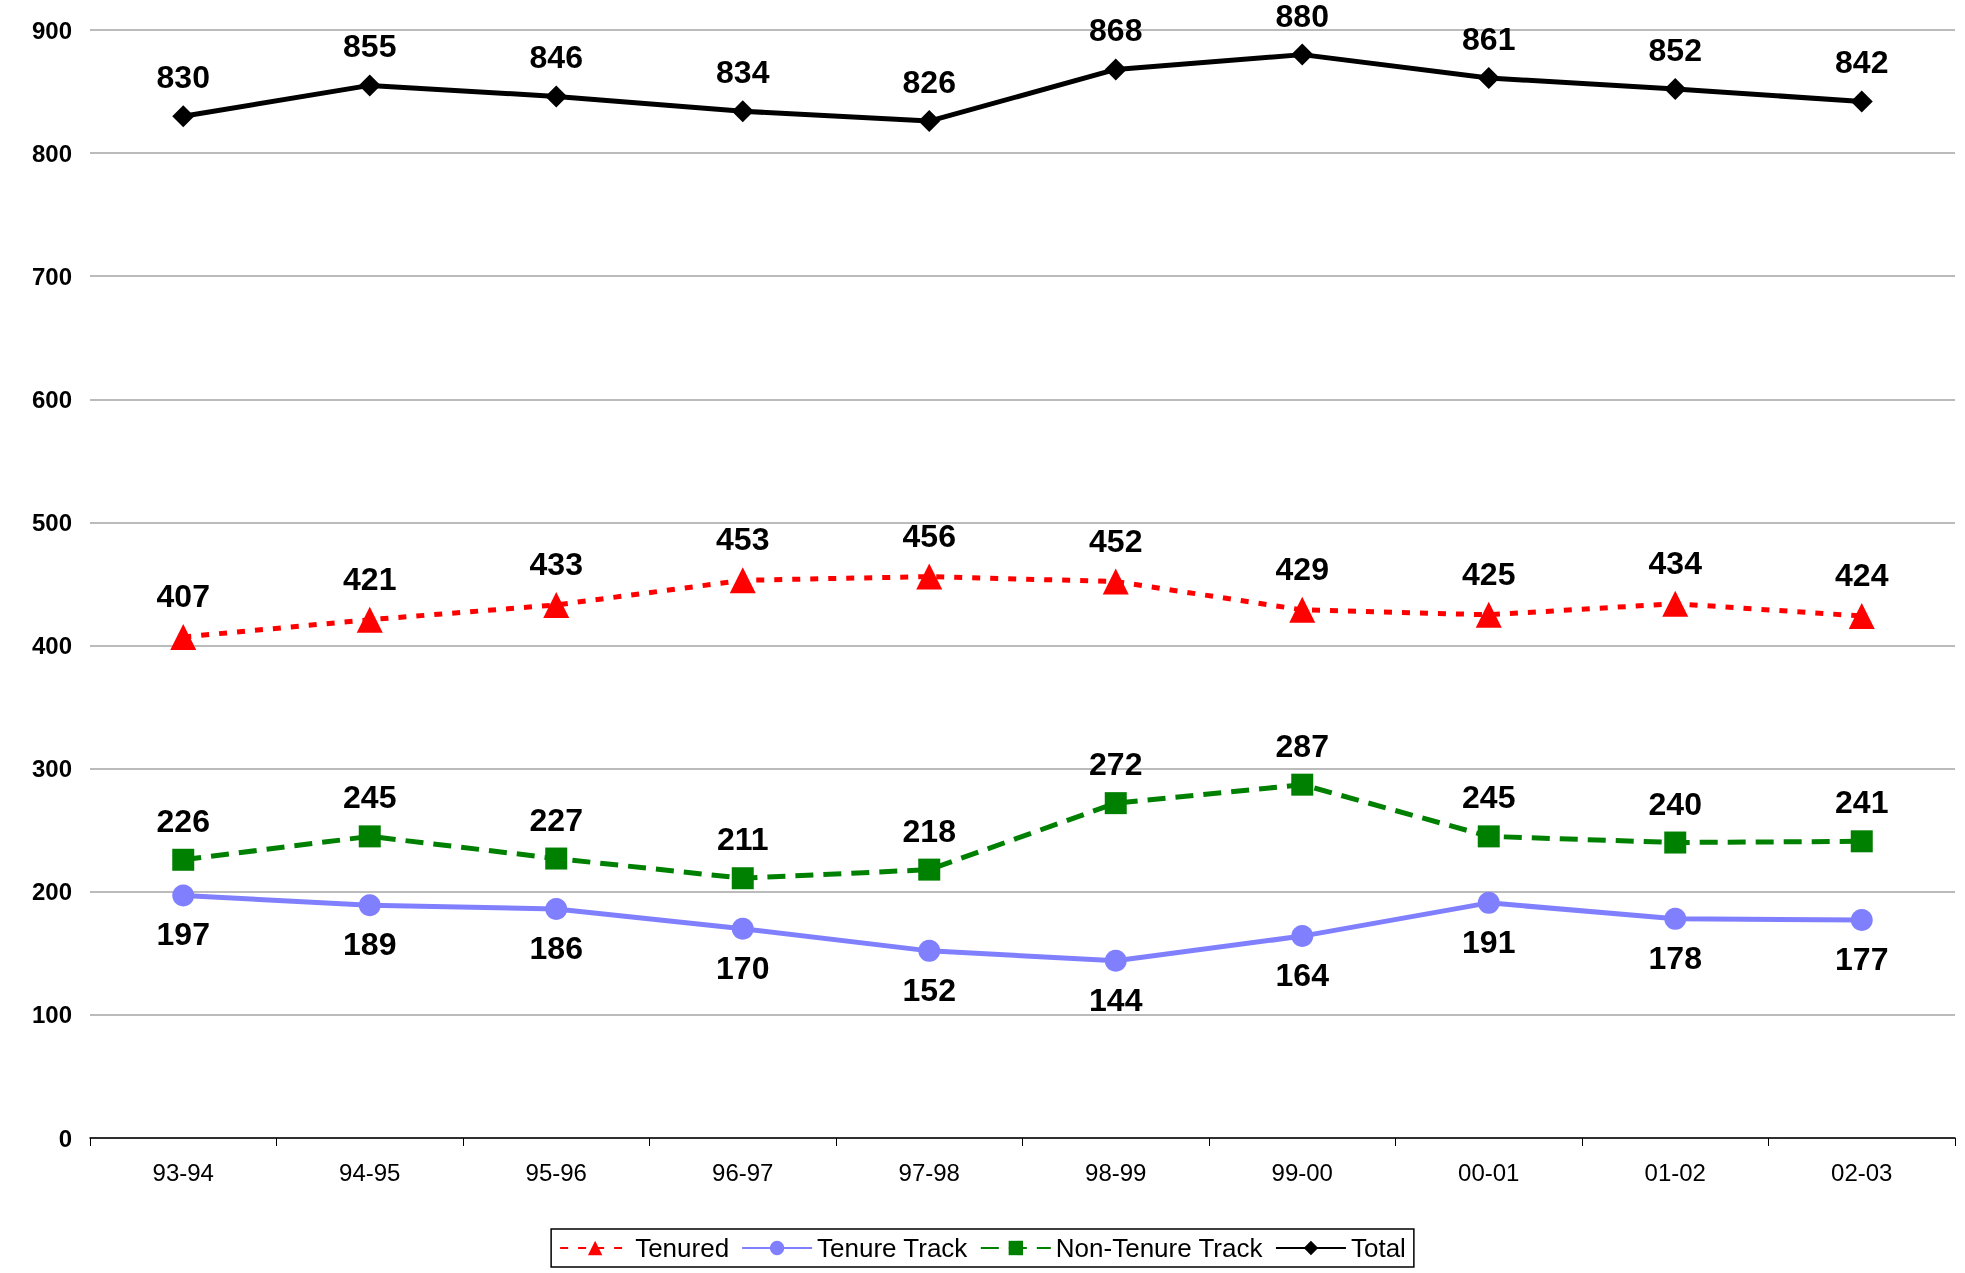  Describe the element at coordinates (370, 578) in the screenshot. I see `data-label: 421` at that location.